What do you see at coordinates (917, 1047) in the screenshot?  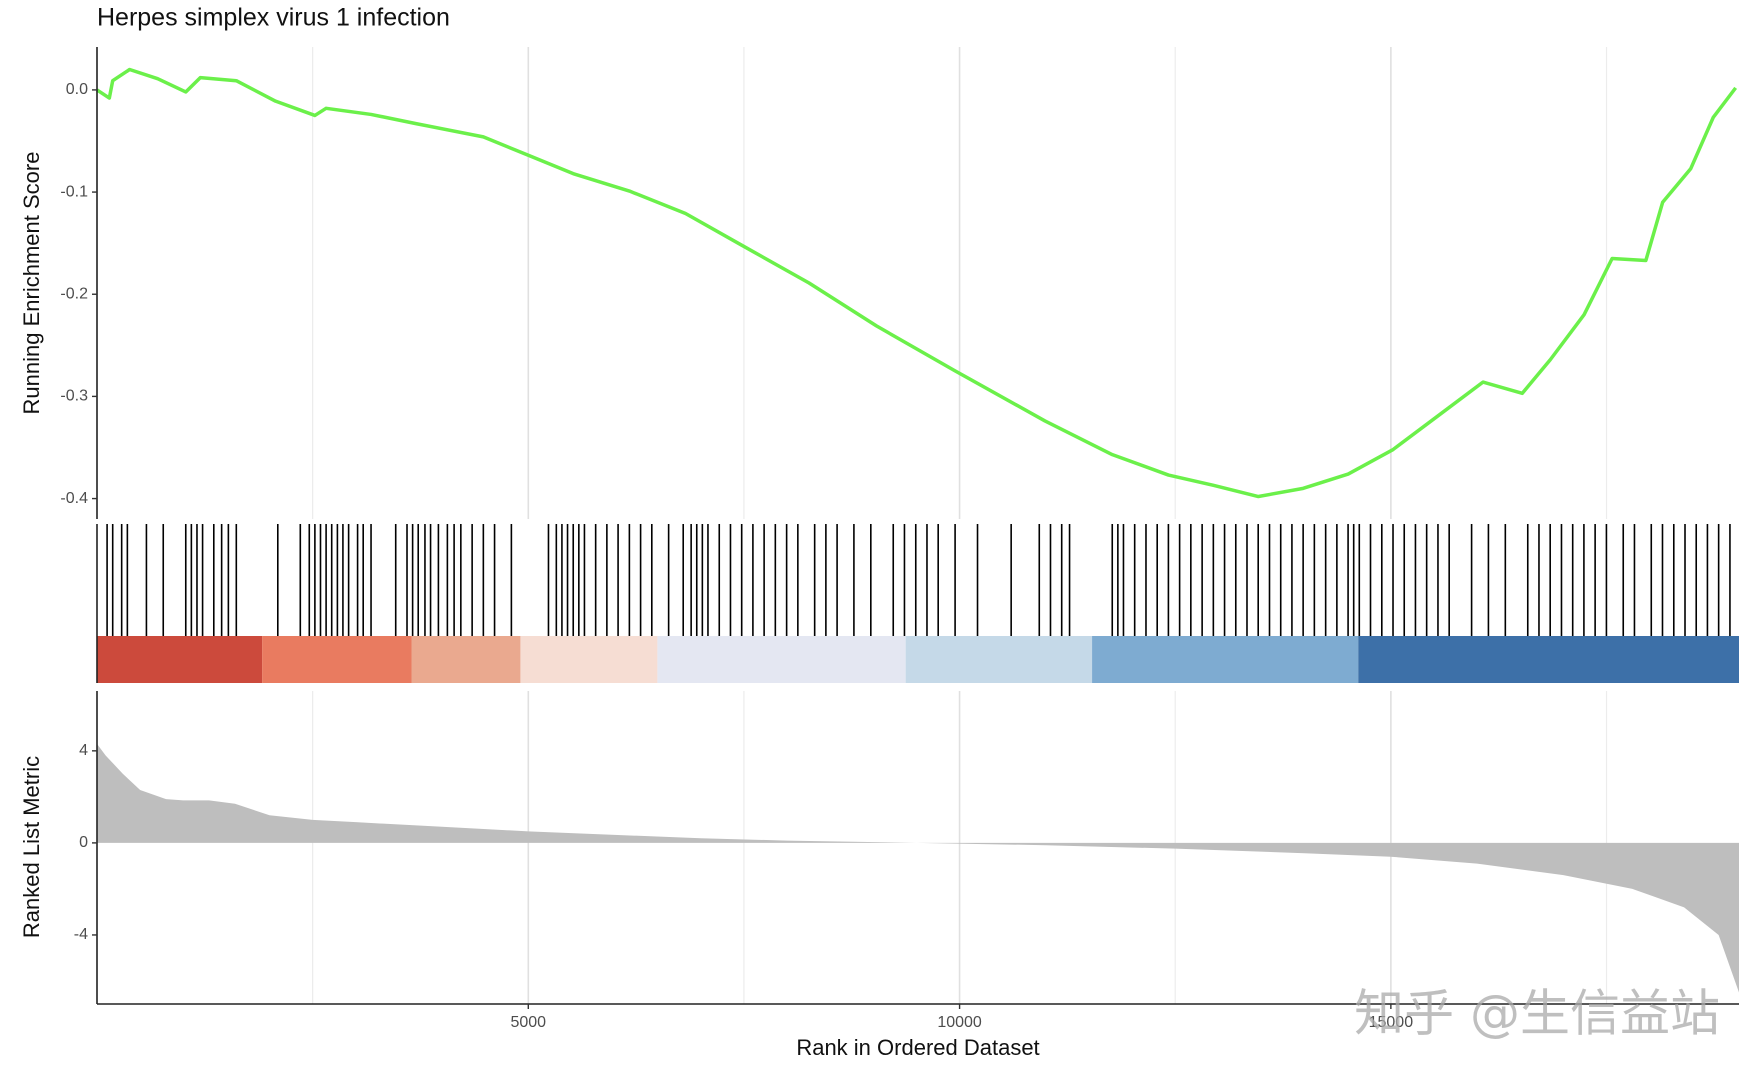 I see `x-axis-title: Rank in Ordered Dataset` at bounding box center [917, 1047].